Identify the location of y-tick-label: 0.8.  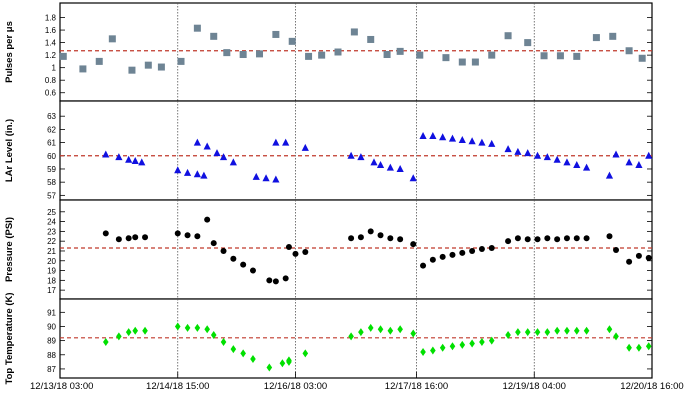
(51, 80).